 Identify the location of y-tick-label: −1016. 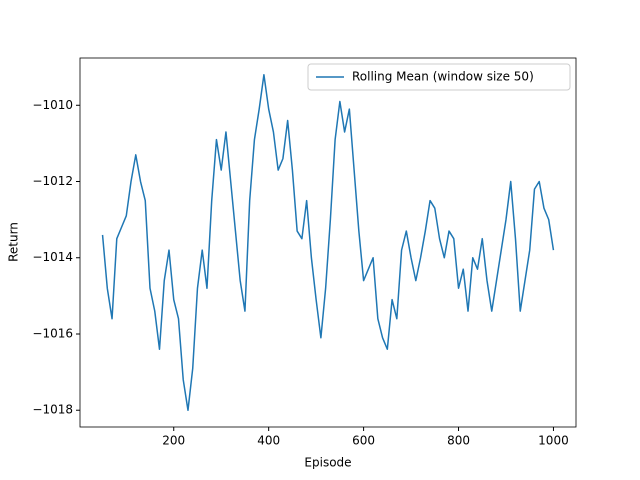
(52, 333).